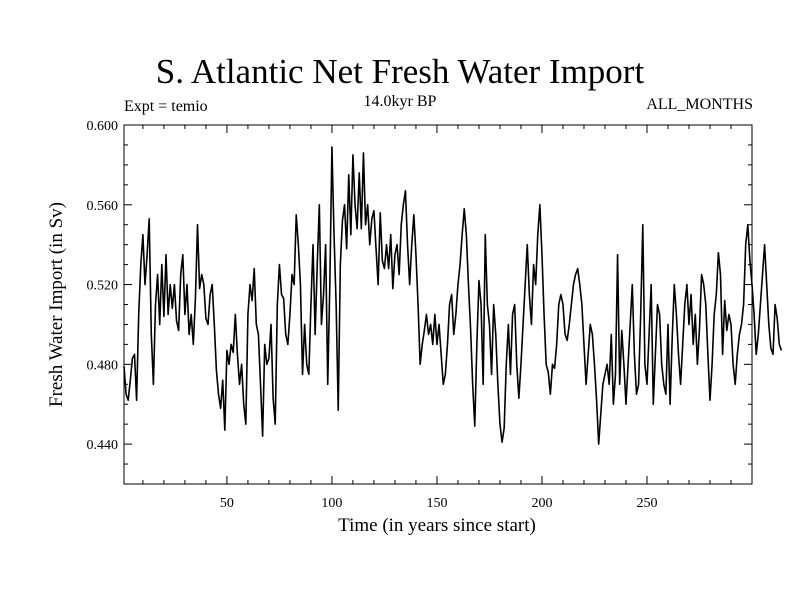 The width and height of the screenshot is (800, 600). What do you see at coordinates (166, 106) in the screenshot?
I see `experiment-label: Expt = temio` at bounding box center [166, 106].